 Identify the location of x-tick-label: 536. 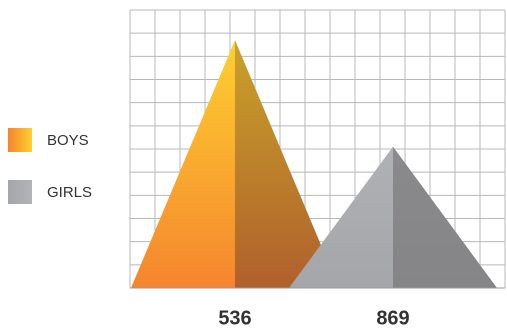
(234, 318).